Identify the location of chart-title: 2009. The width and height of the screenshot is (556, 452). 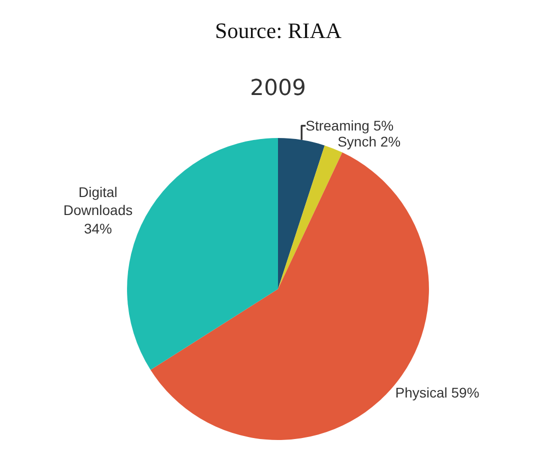
(278, 88).